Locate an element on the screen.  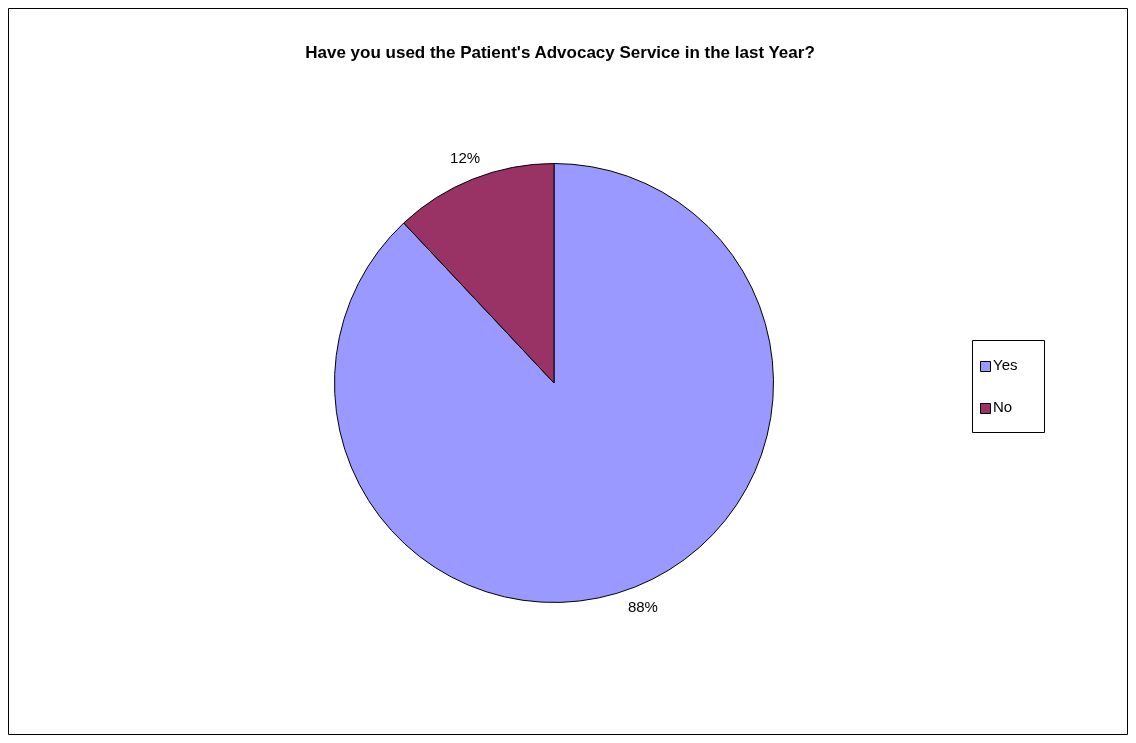
data-label: 88% is located at coordinates (642, 606).